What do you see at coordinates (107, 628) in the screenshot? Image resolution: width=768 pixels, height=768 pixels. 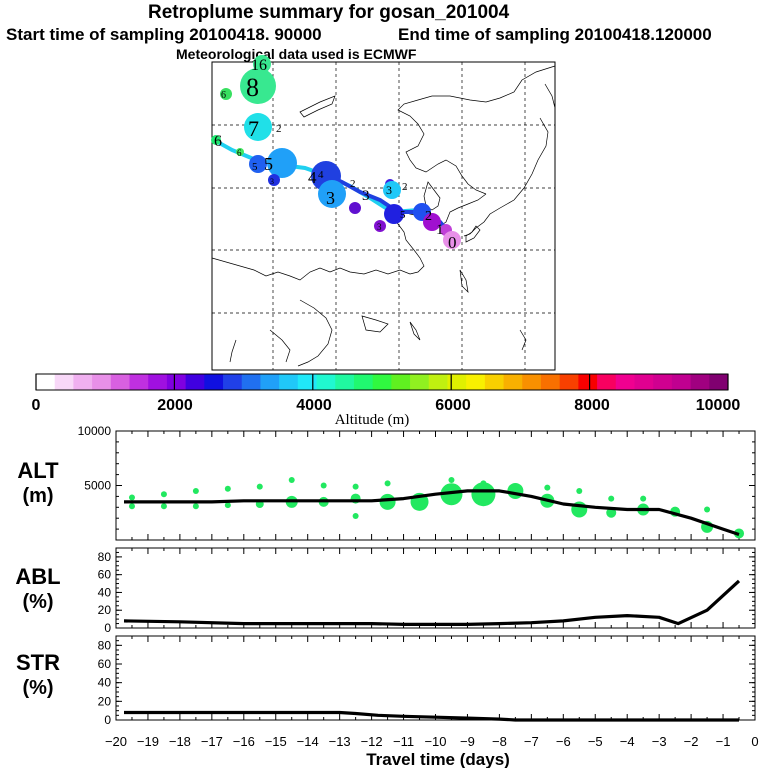 I see `y-tick-label: 0` at bounding box center [107, 628].